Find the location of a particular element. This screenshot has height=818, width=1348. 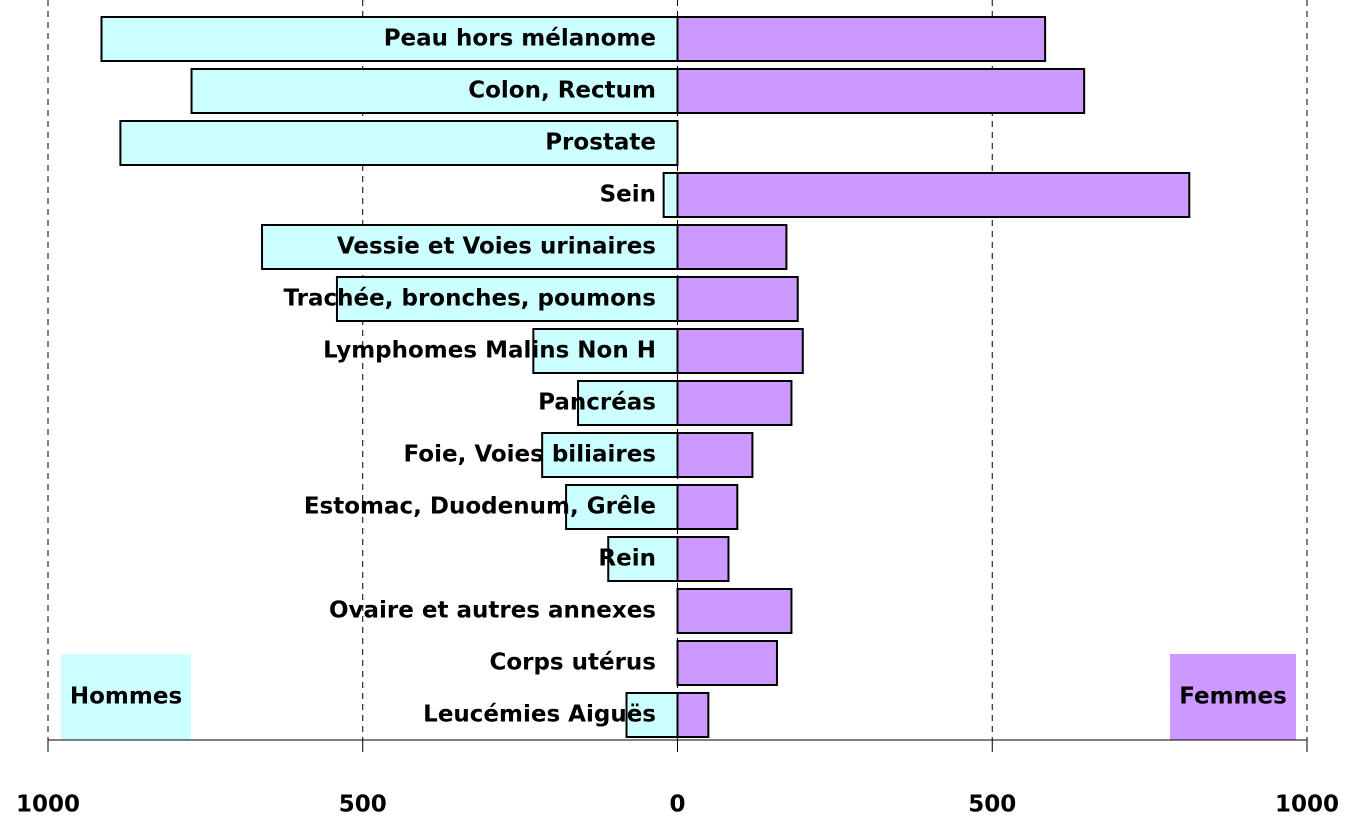

category-label: Prostate is located at coordinates (600, 143).